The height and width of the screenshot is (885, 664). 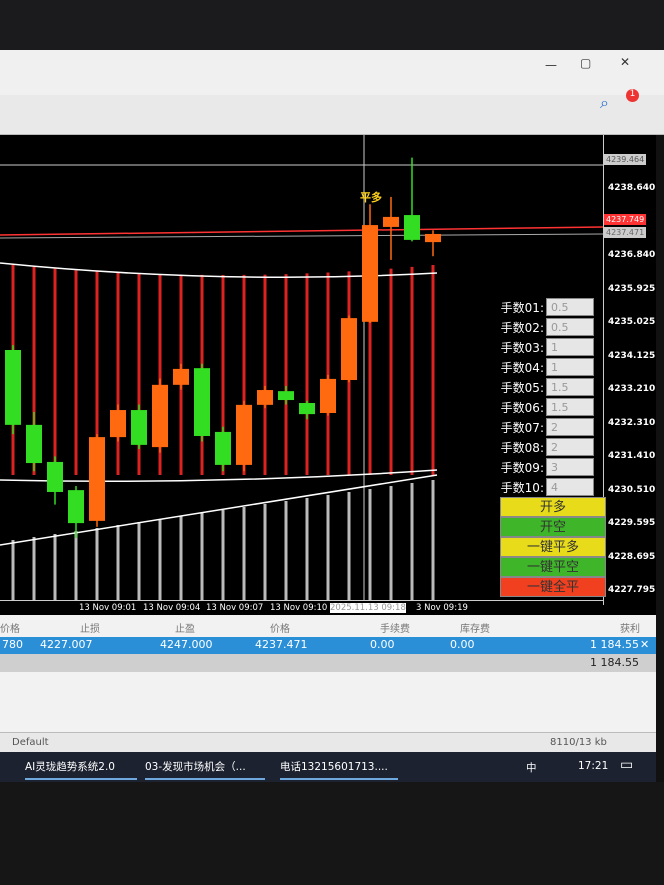 I want to click on envelope-upper, so click(x=219, y=270).